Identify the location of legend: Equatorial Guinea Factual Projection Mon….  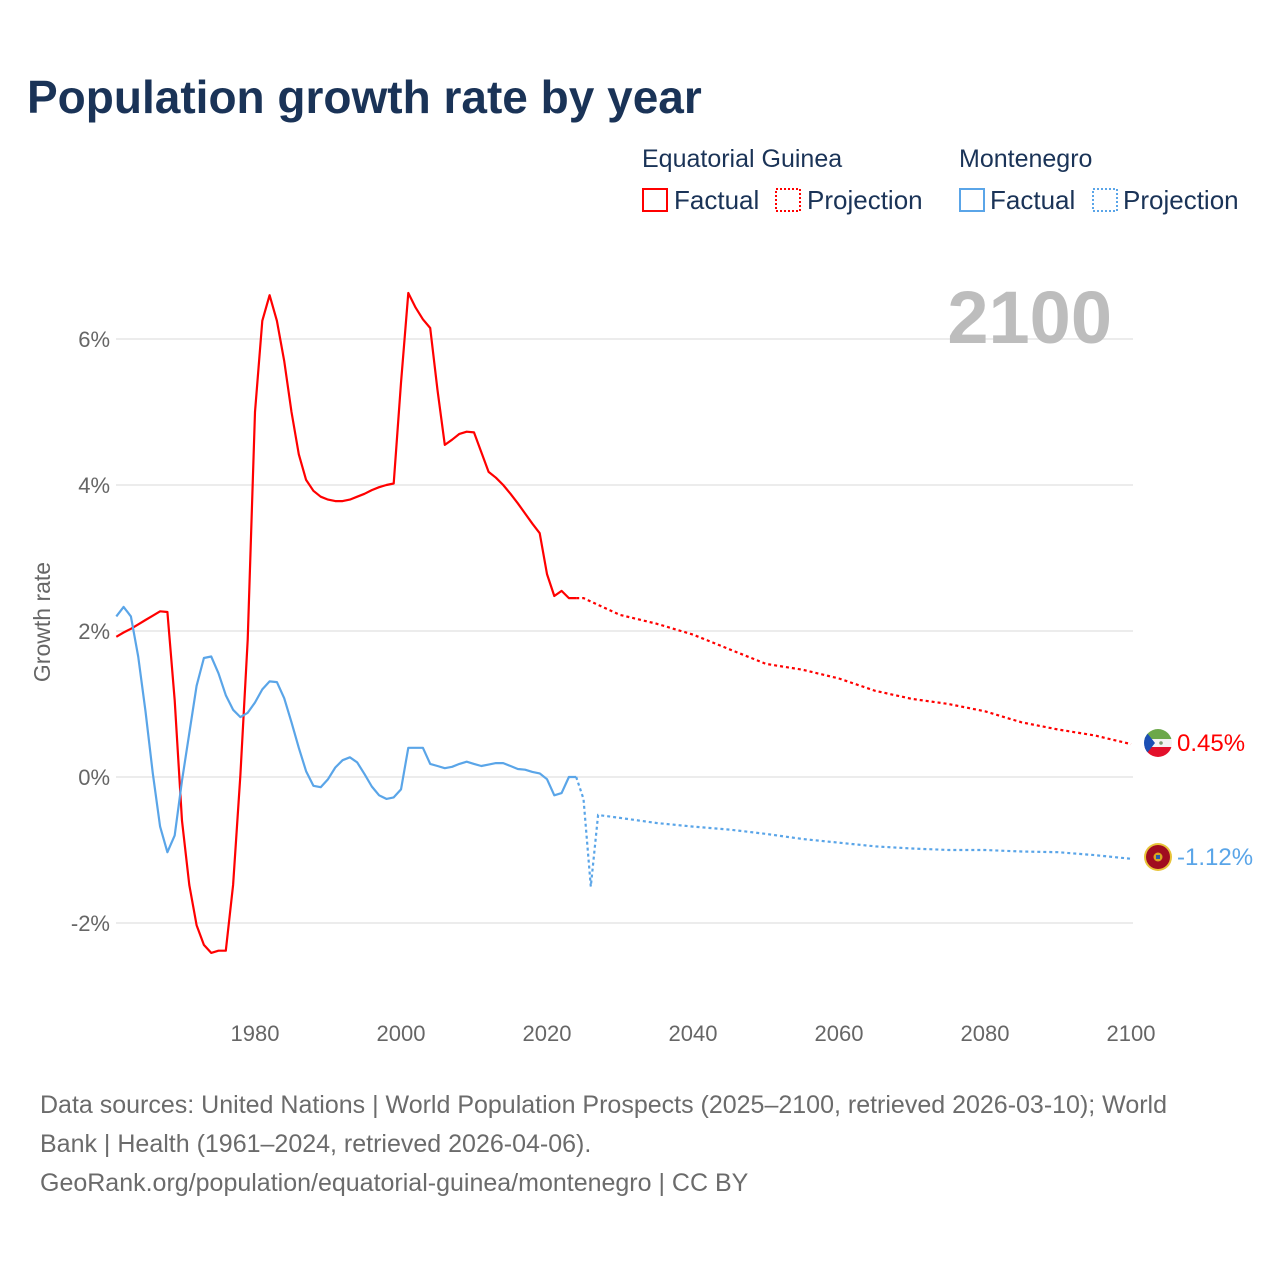
(940, 180).